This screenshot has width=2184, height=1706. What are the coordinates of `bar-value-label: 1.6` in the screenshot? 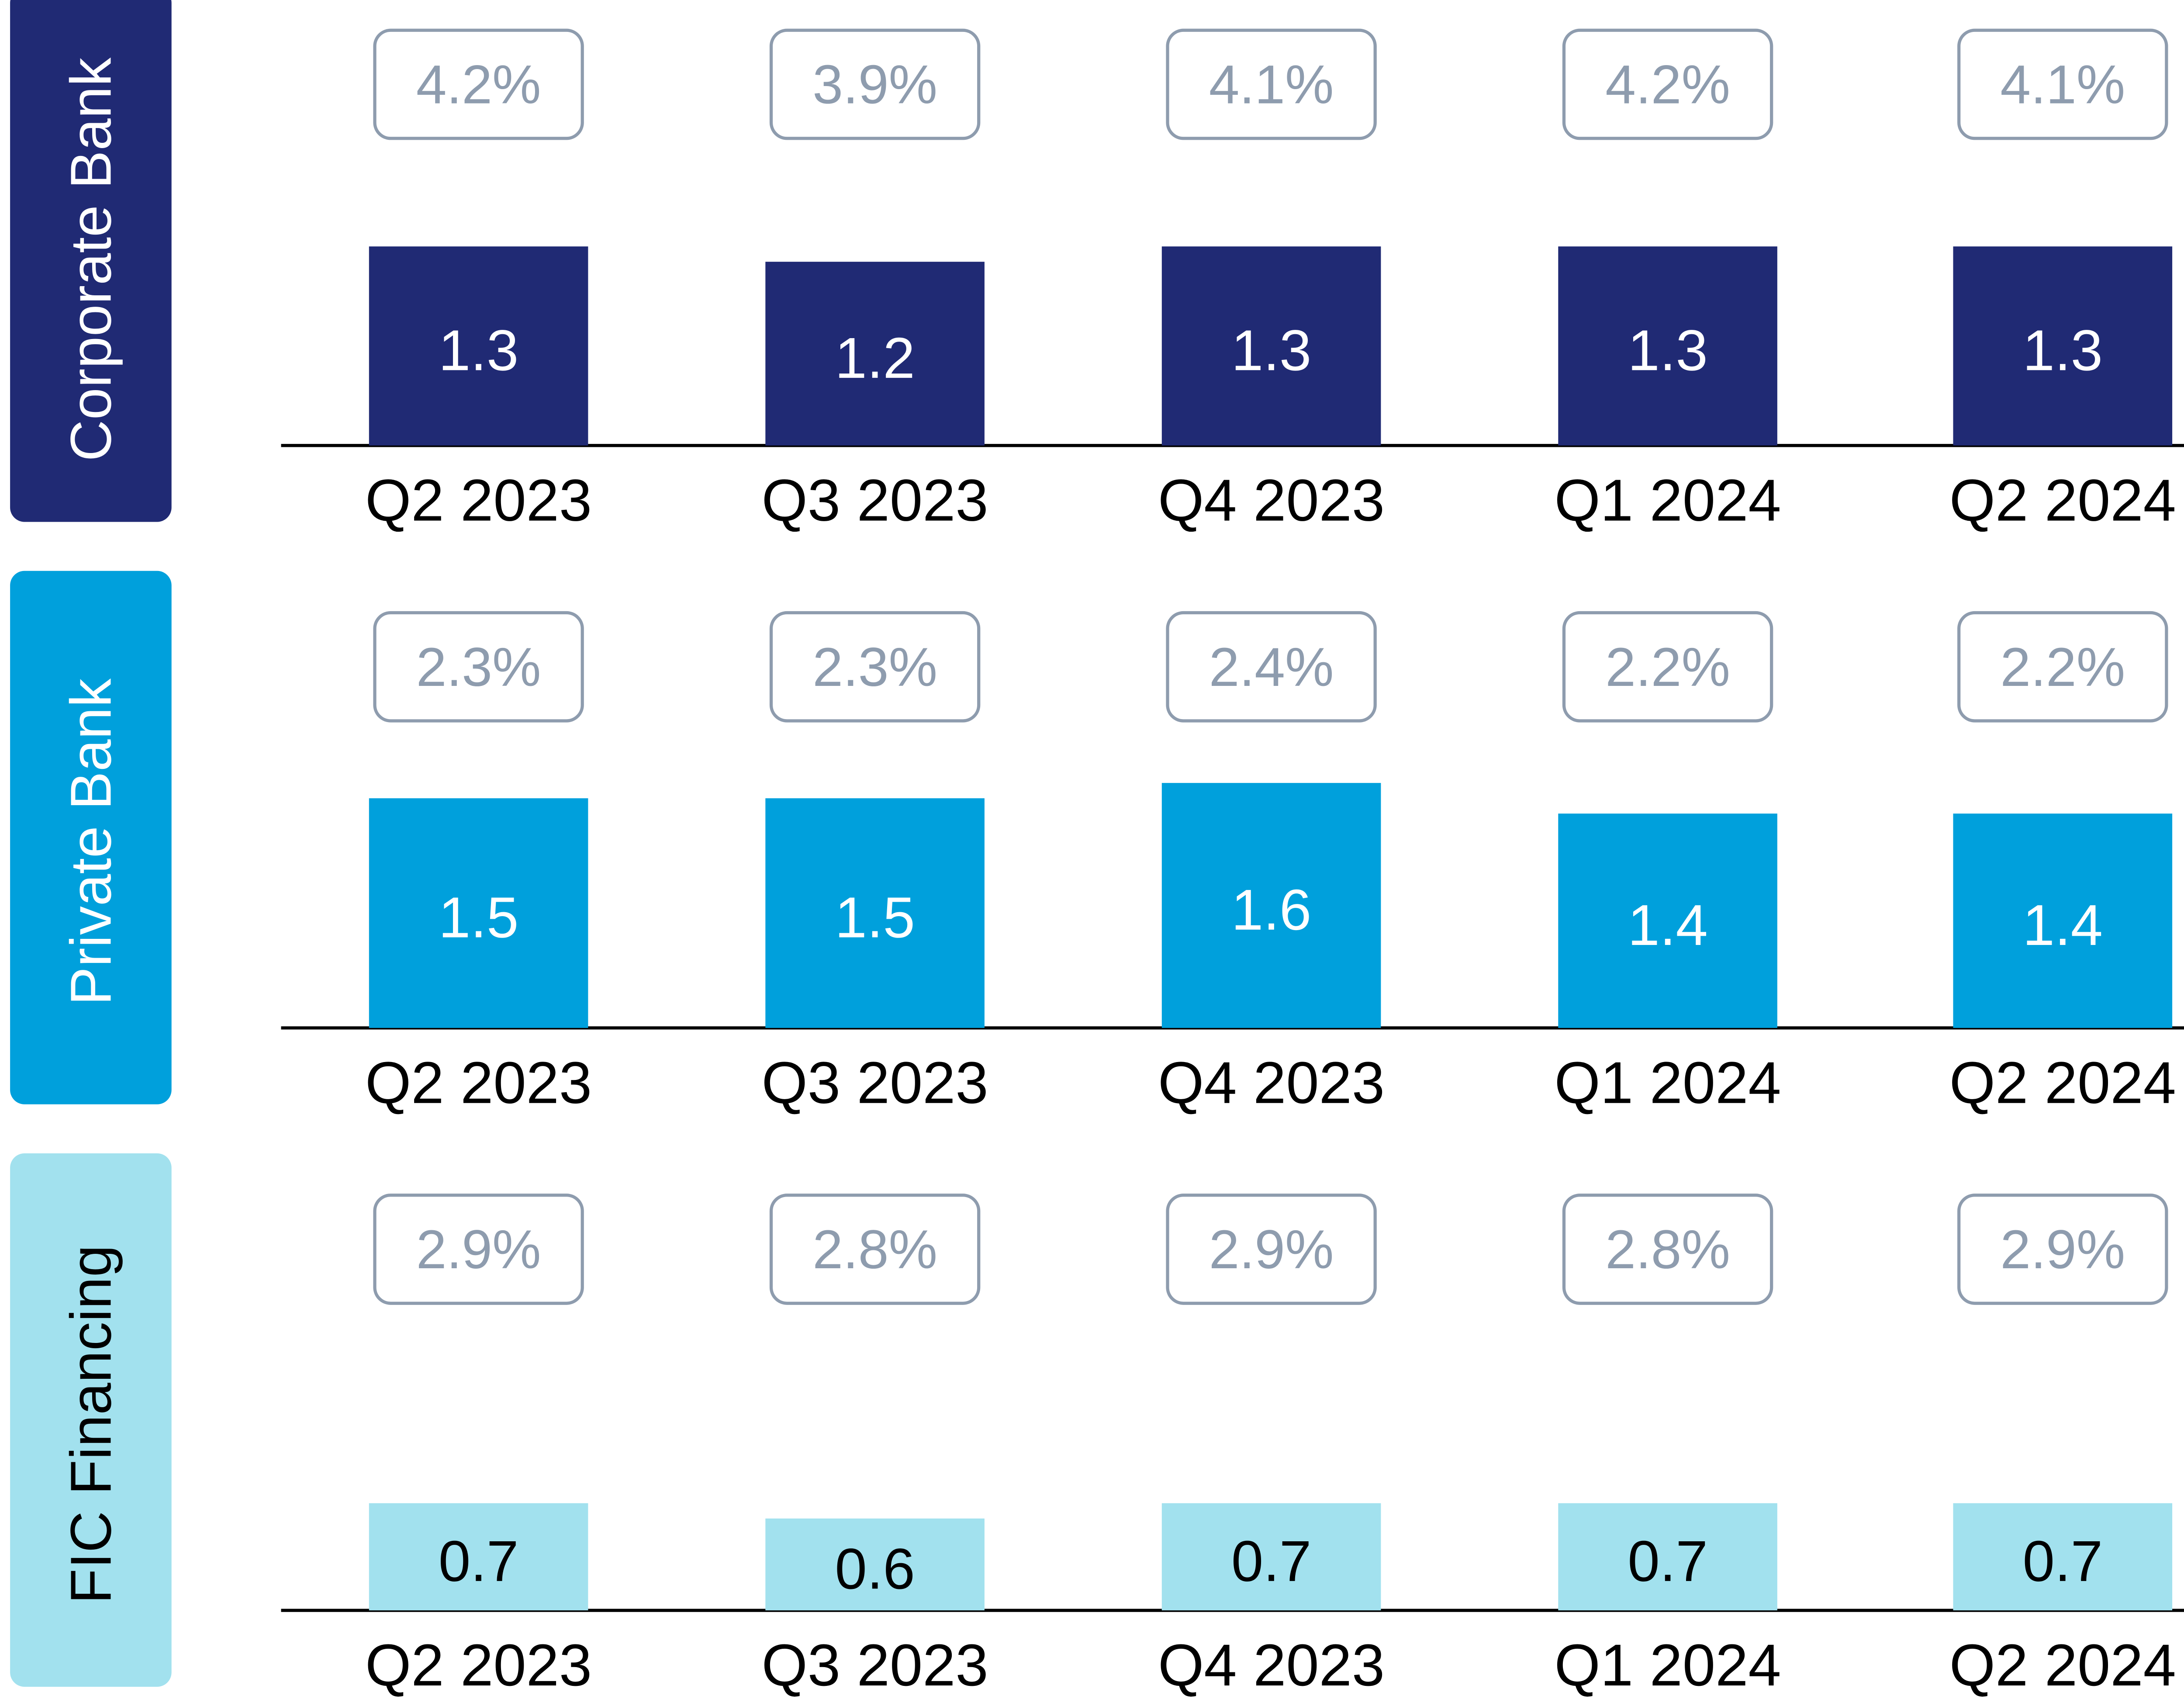 It's located at (1271, 910).